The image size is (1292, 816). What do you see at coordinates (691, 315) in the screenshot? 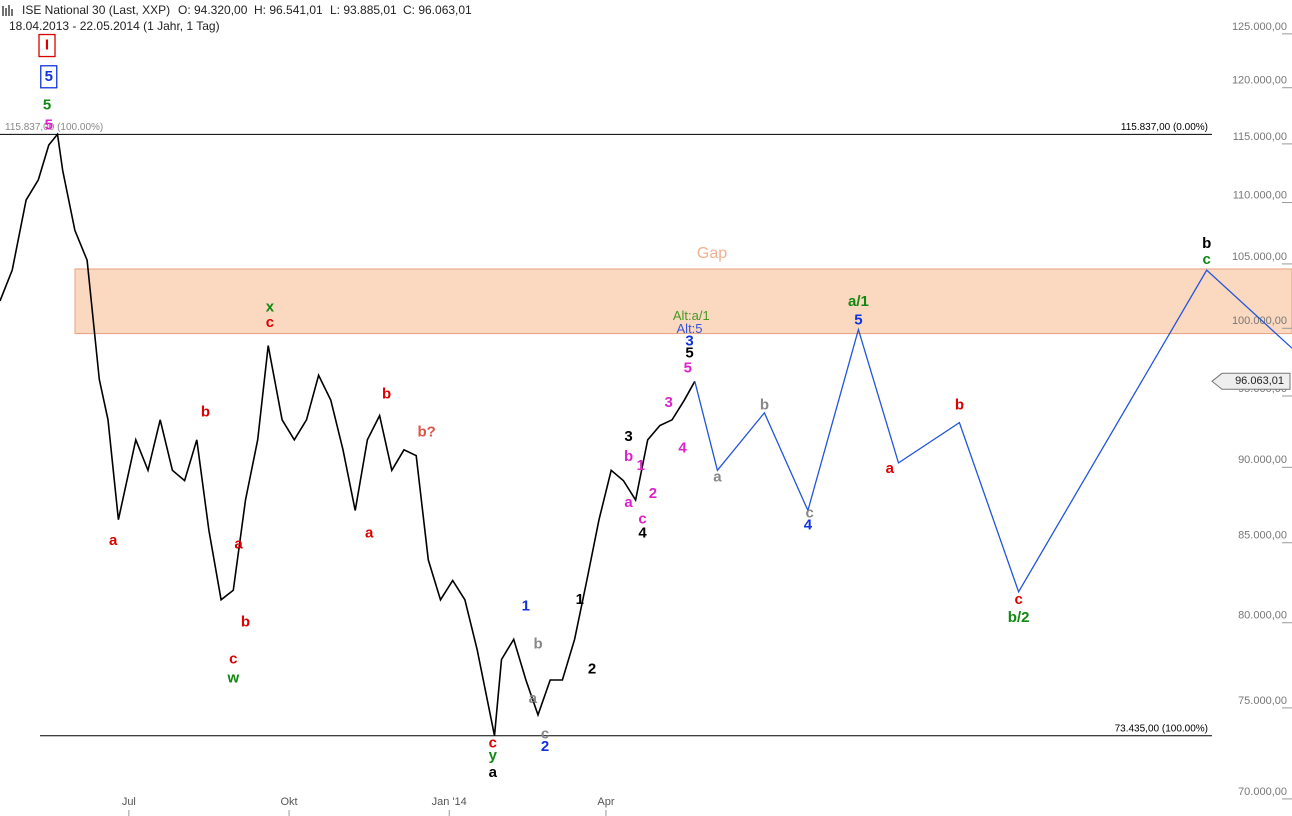
I see `wave-label: Alt:a/1` at bounding box center [691, 315].